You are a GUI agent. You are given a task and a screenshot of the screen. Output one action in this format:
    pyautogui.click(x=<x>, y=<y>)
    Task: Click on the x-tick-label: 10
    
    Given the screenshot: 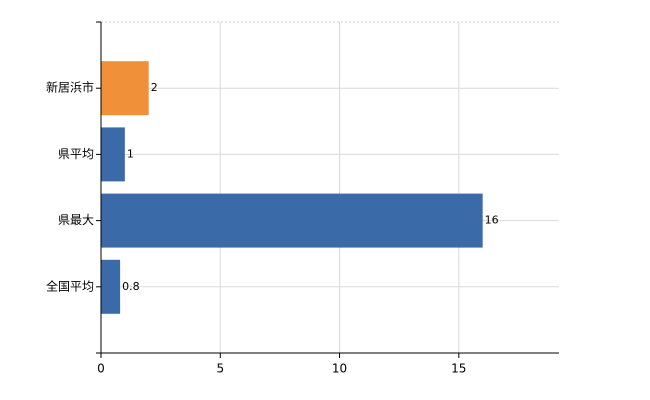 What is the action you would take?
    pyautogui.click(x=339, y=369)
    